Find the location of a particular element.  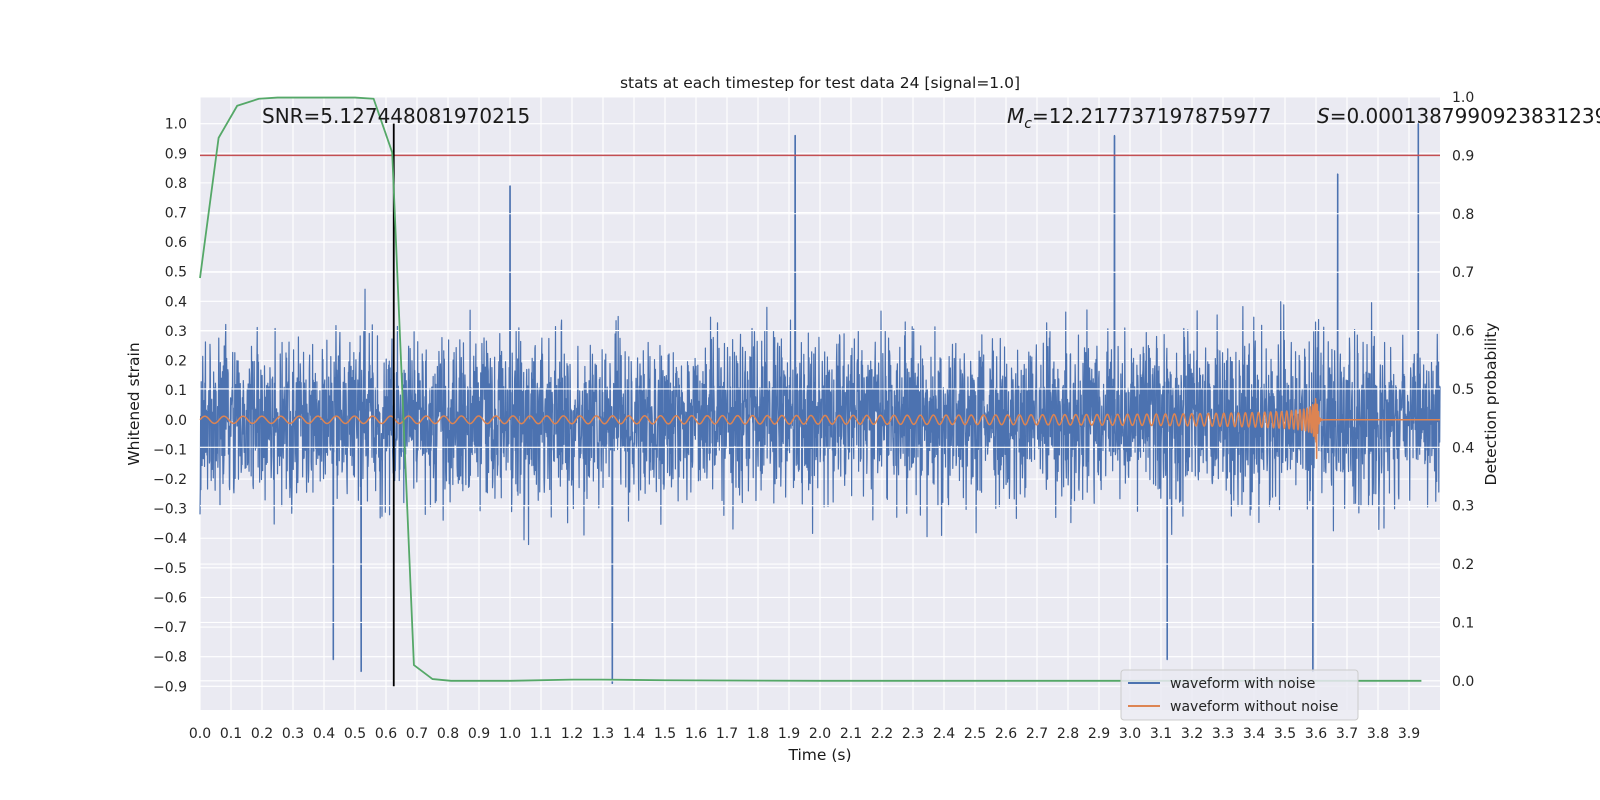

snr-annotation: SNR=5.127448081970215 is located at coordinates (396, 116).